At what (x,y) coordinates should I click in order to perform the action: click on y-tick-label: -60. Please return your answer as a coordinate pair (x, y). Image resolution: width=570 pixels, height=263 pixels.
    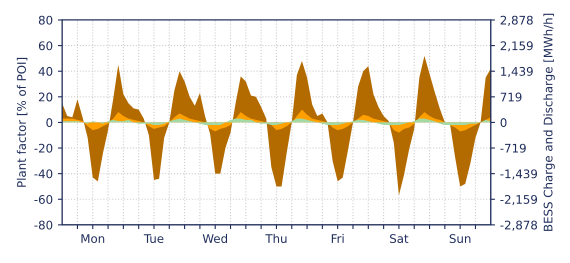
    Looking at the image, I should click on (43, 199).